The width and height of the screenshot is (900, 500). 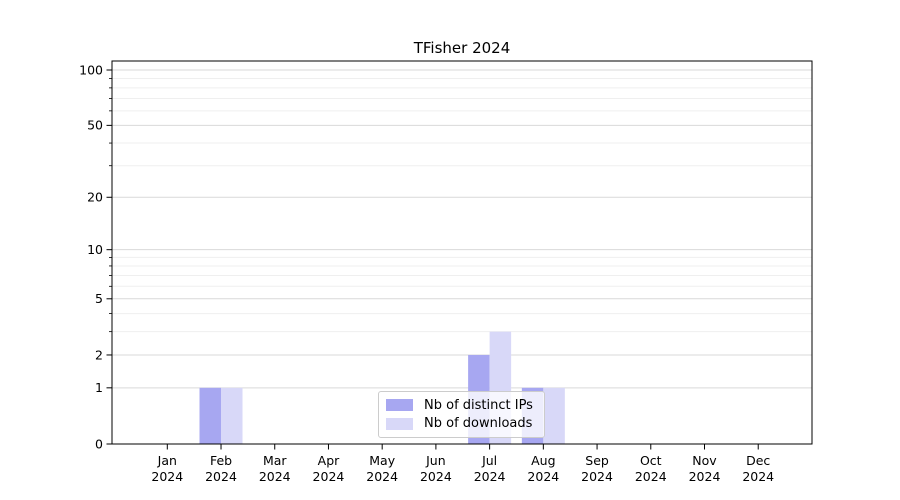 I want to click on y-tick-label: 5, so click(x=99, y=298).